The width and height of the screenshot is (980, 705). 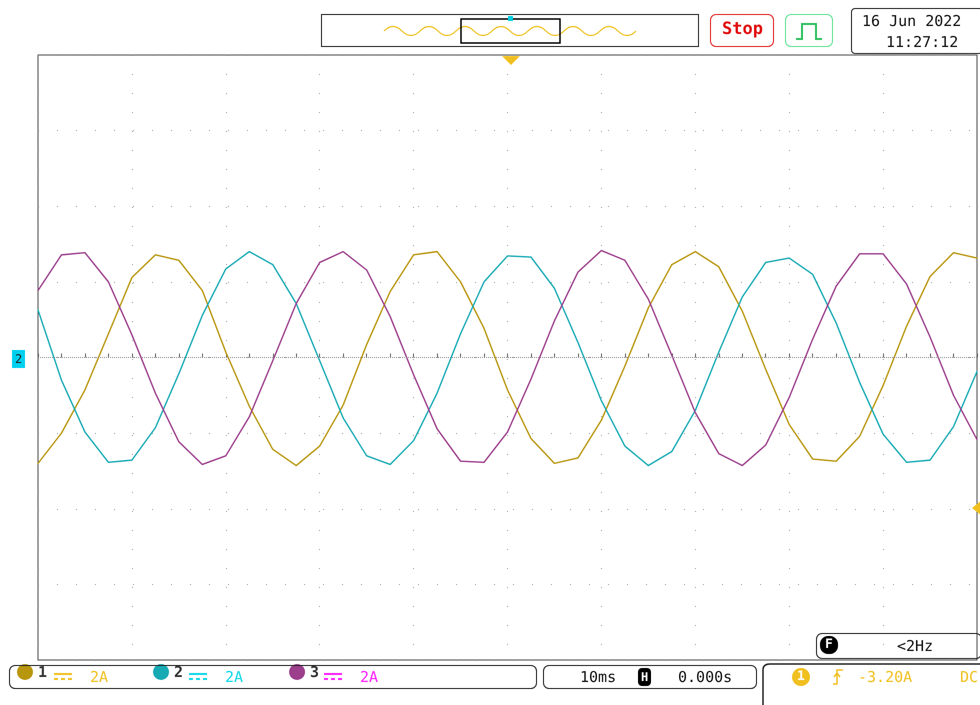 I want to click on legend-label: 1, so click(x=43, y=672).